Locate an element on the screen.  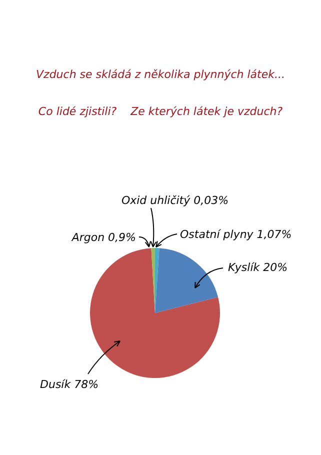
slice-label: Ostatní plyny 1,07% is located at coordinates (236, 234).